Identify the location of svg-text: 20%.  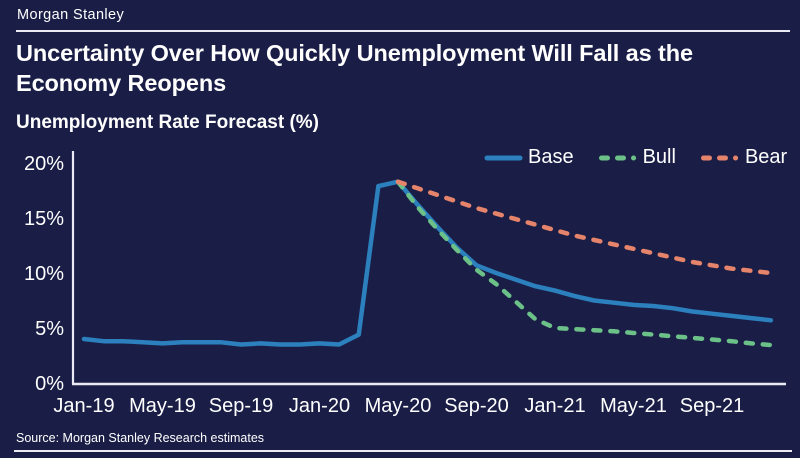
(44, 164).